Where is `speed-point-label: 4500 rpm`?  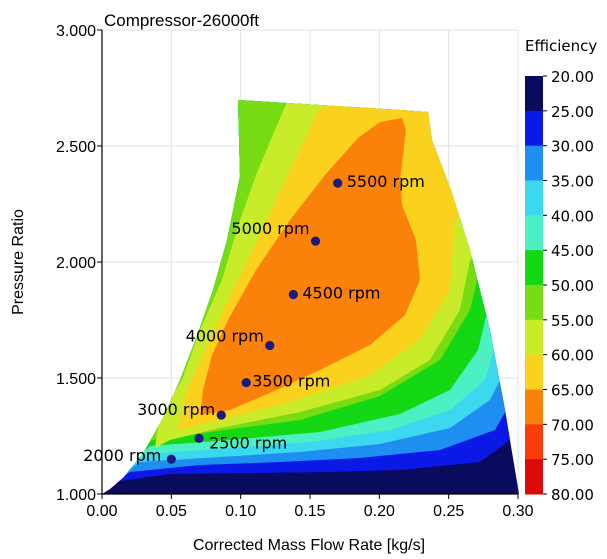 speed-point-label: 4500 rpm is located at coordinates (341, 292).